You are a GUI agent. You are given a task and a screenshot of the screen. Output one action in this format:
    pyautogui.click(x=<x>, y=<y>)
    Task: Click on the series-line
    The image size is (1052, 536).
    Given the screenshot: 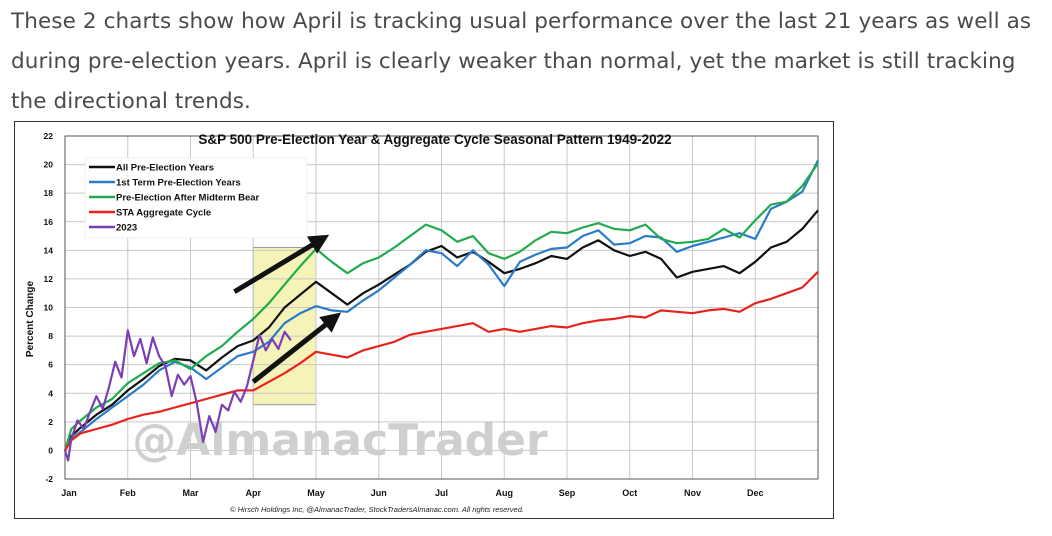 What is the action you would take?
    pyautogui.click(x=177, y=395)
    